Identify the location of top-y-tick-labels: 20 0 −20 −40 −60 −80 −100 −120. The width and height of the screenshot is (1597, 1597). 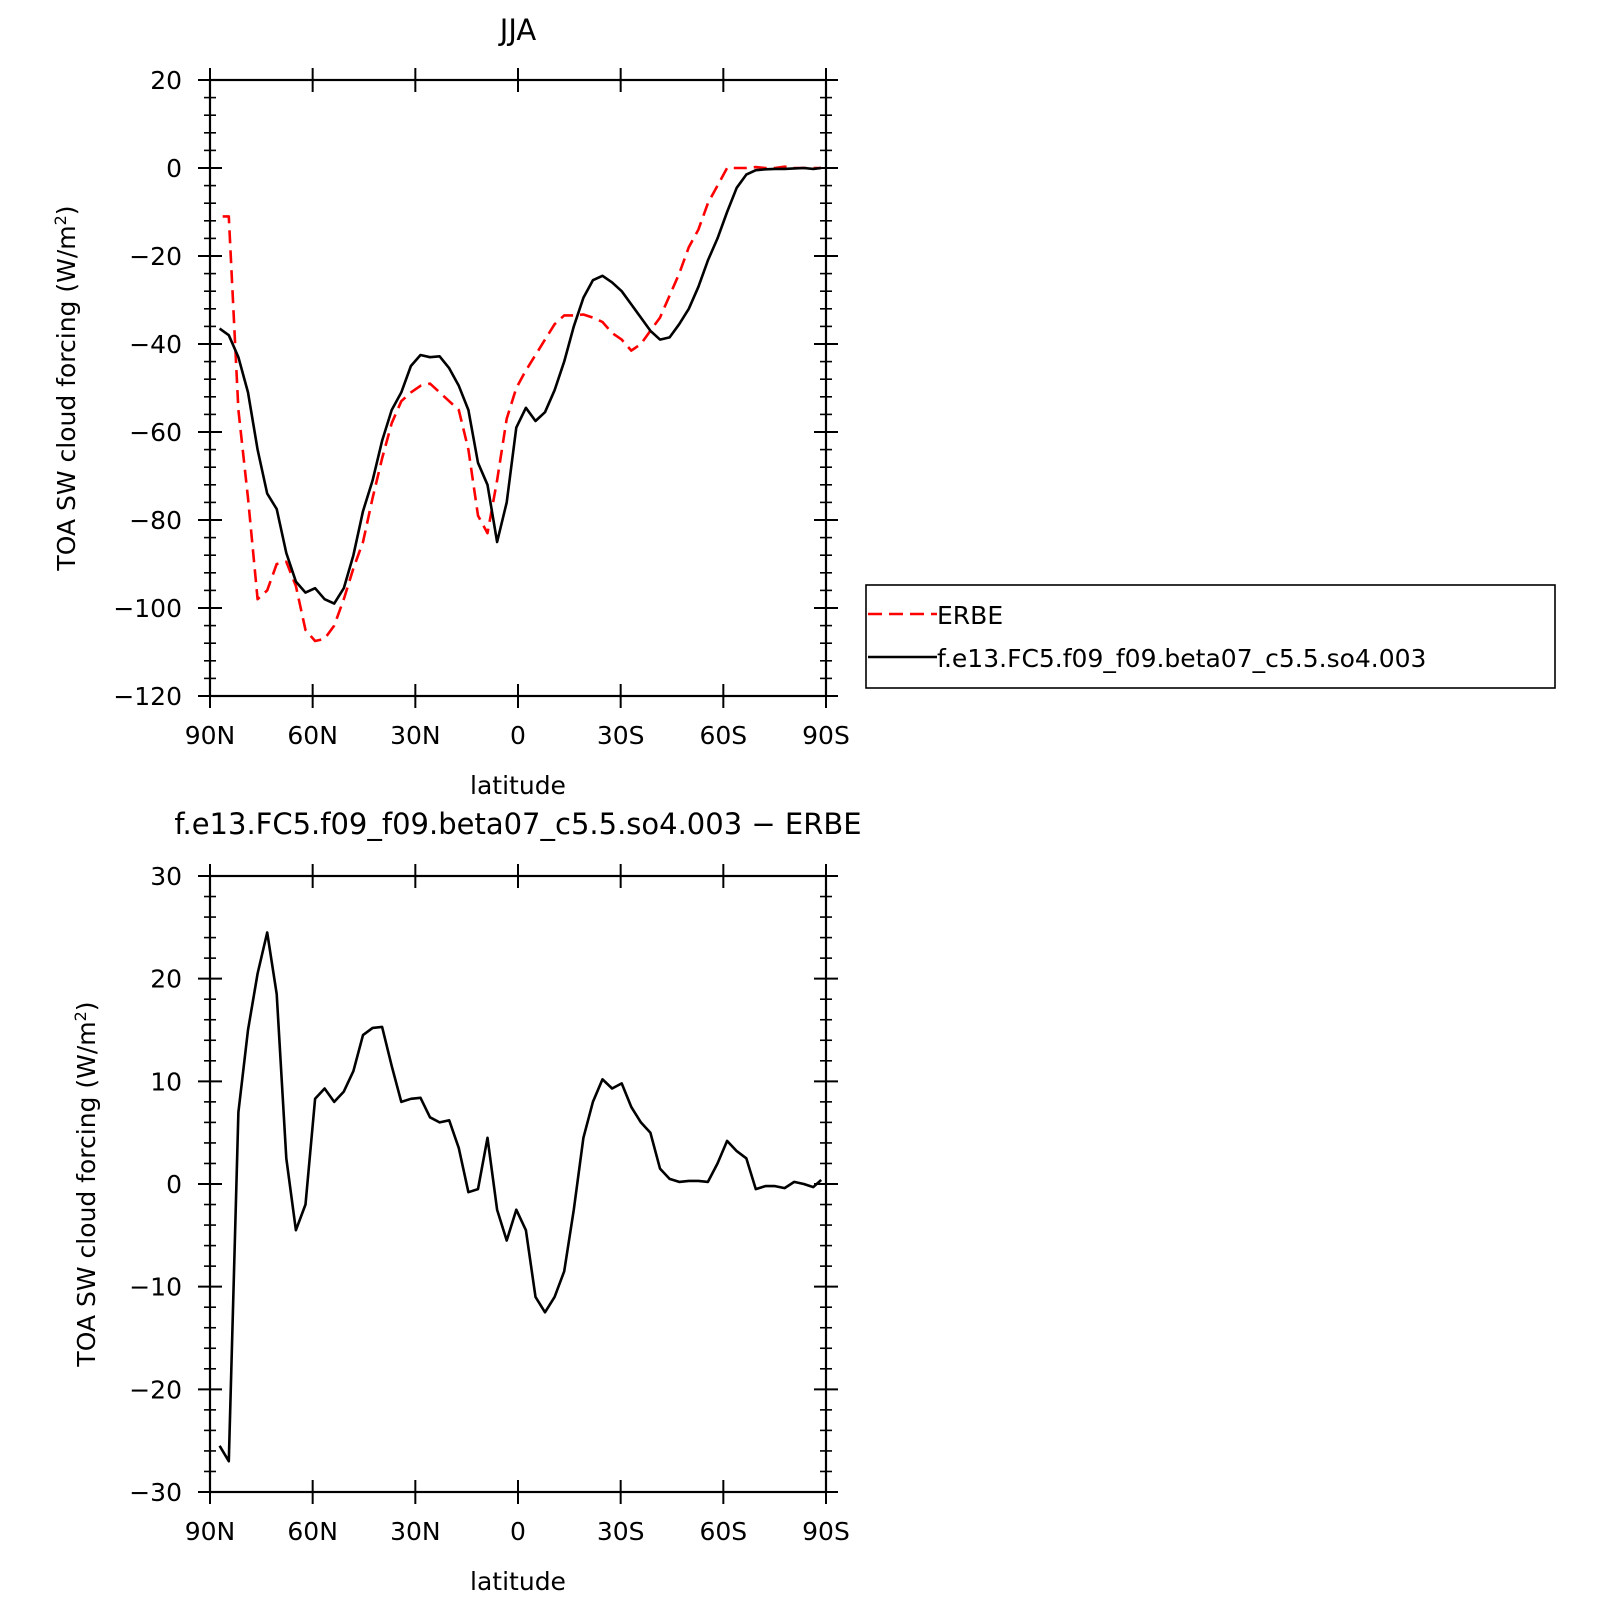
(147, 388).